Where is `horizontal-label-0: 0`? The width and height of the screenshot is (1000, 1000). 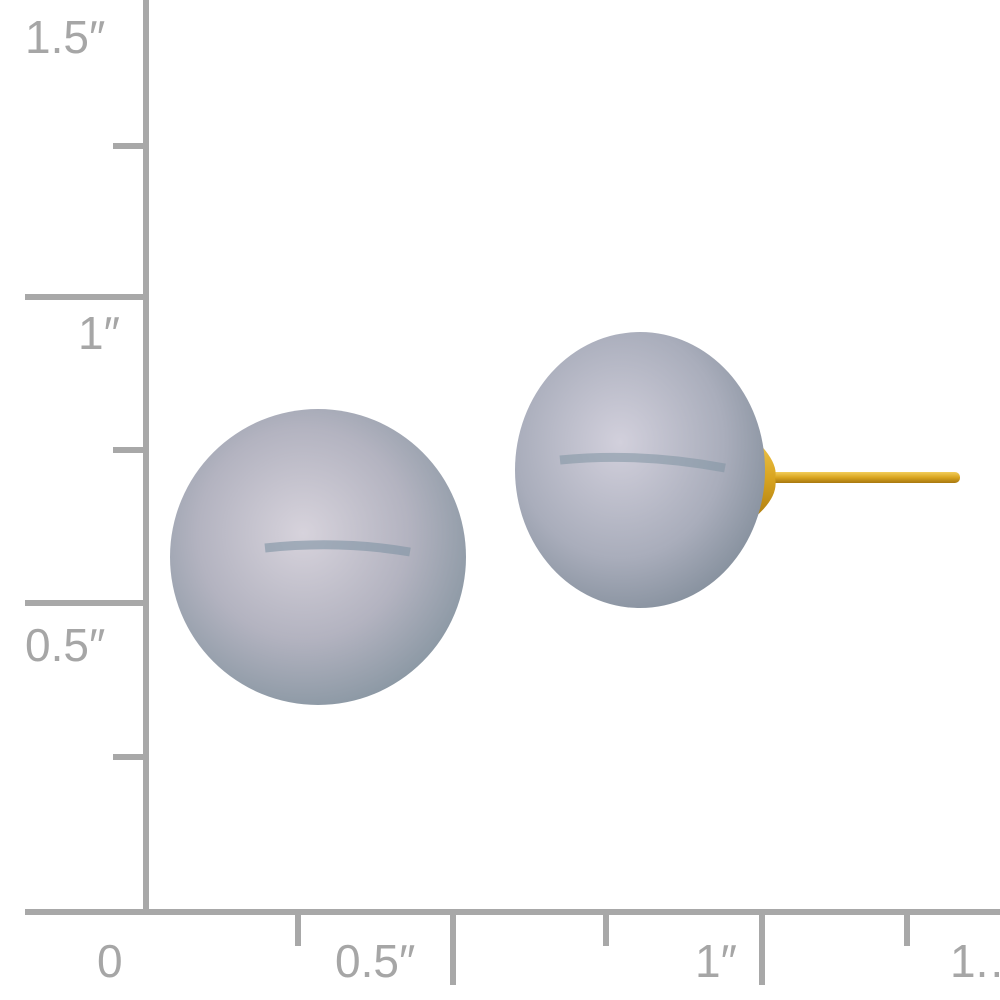 horizontal-label-0: 0 is located at coordinates (110, 961).